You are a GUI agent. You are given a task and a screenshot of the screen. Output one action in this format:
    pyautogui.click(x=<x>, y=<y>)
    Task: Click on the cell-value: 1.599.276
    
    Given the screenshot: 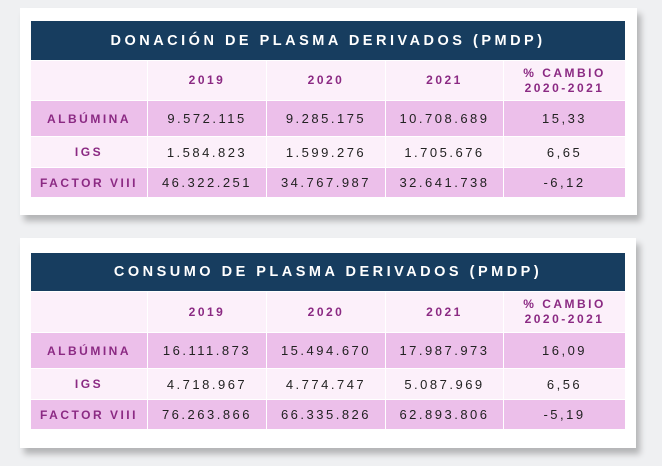 What is the action you would take?
    pyautogui.click(x=326, y=152)
    